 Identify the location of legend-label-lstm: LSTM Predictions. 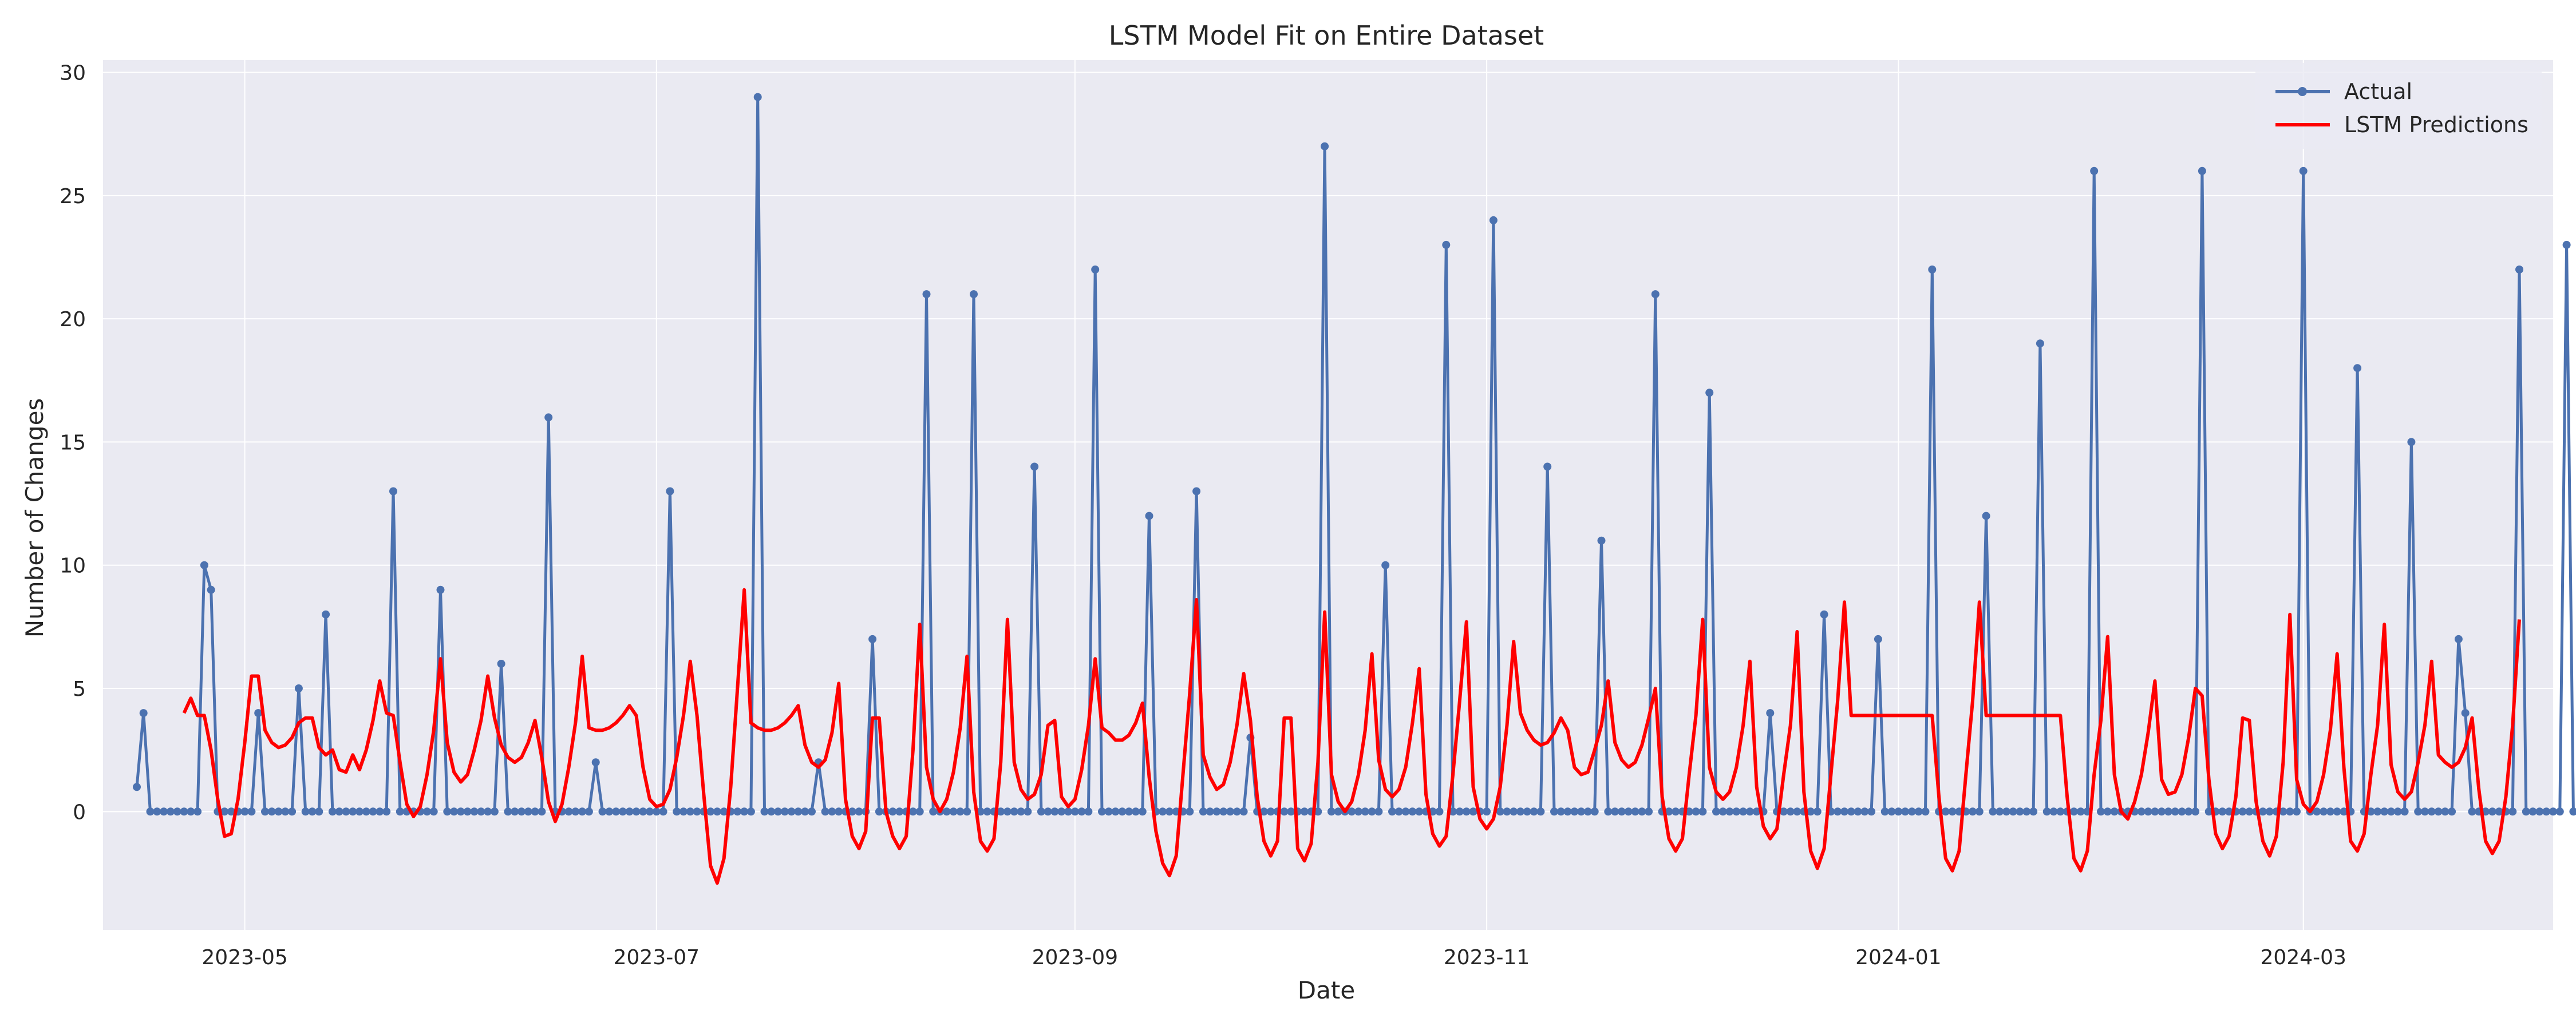
(2436, 124).